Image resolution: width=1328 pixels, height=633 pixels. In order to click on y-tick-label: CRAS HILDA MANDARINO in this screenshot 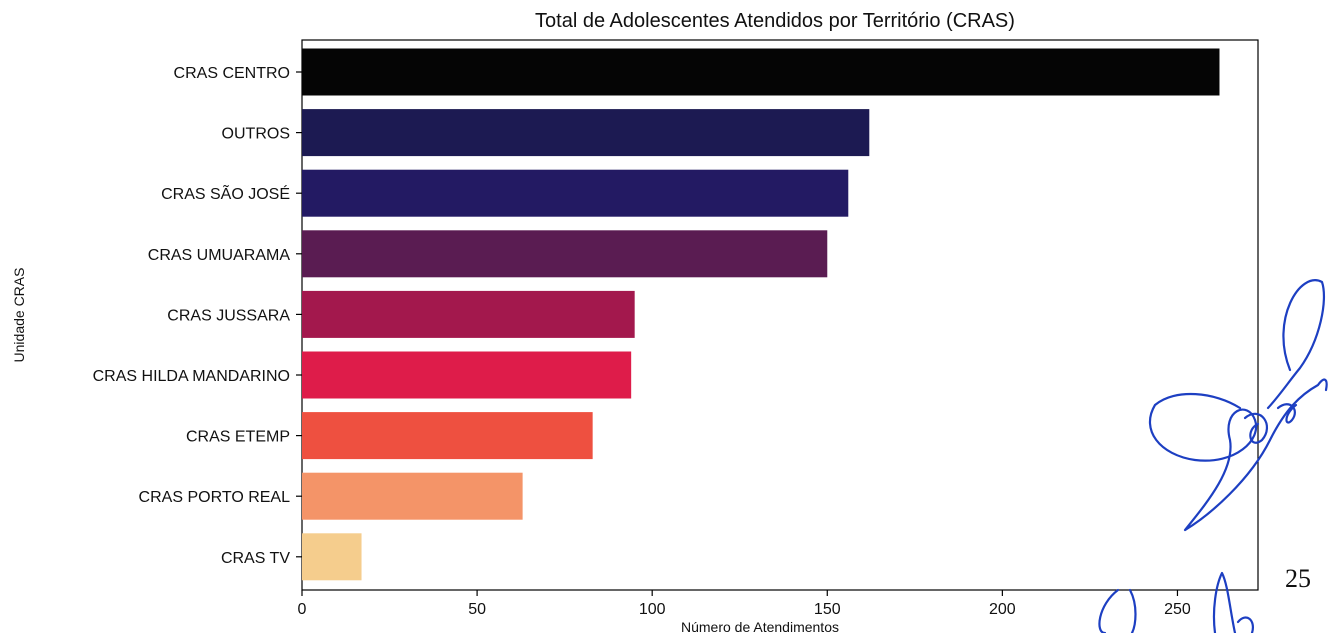, I will do `click(191, 376)`.